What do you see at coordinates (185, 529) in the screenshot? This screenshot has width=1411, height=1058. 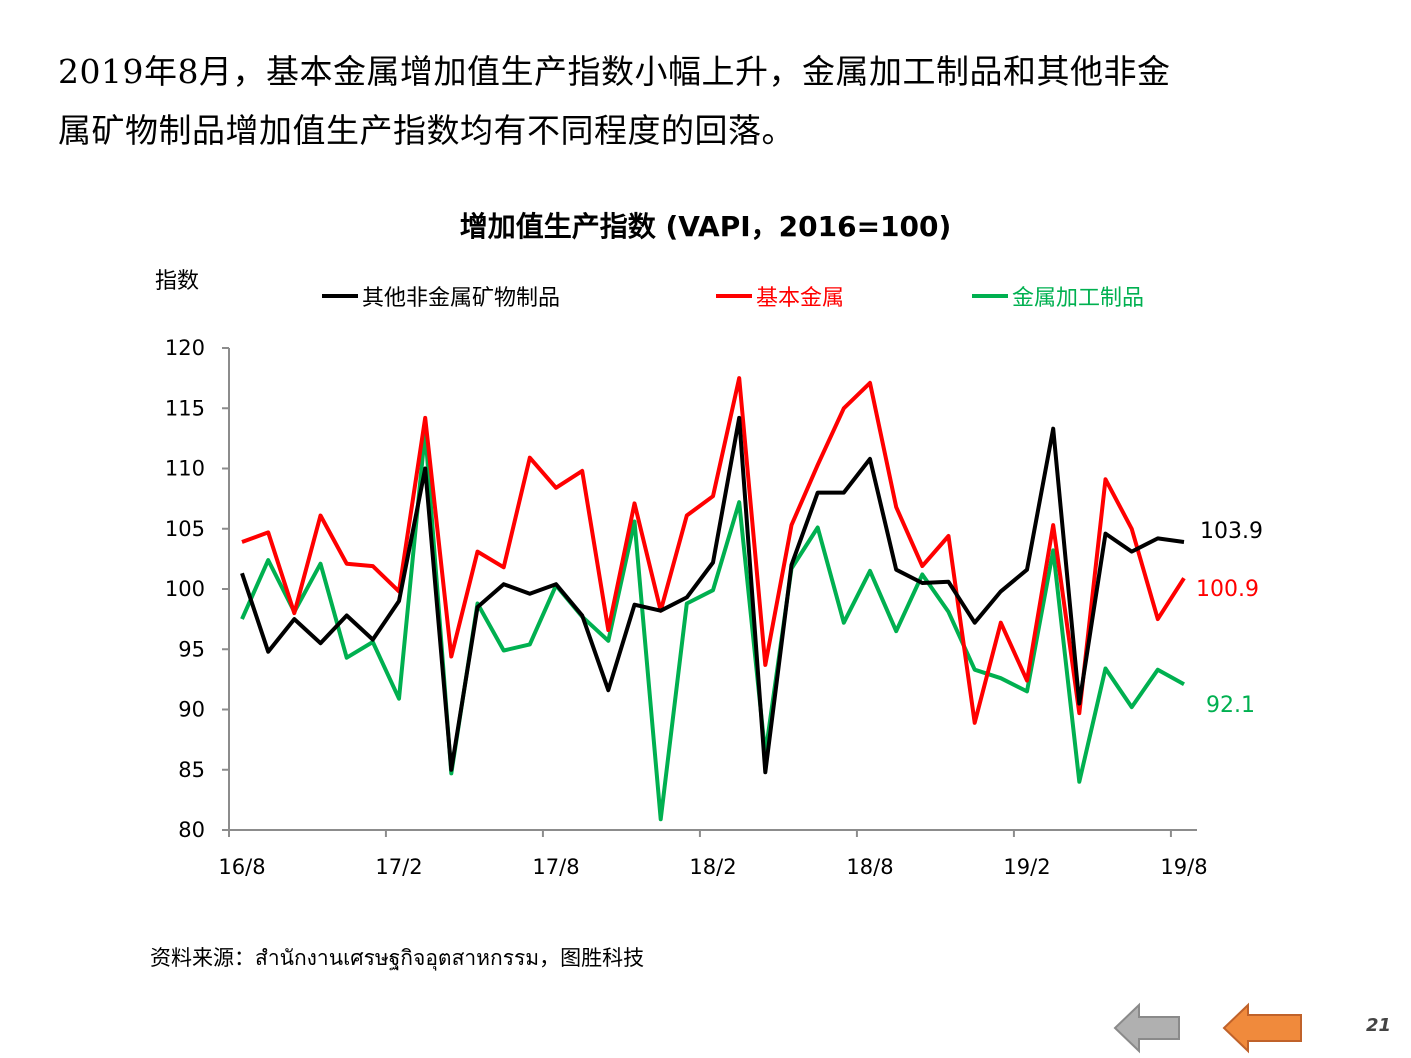 I see `y-tick-label: 105` at bounding box center [185, 529].